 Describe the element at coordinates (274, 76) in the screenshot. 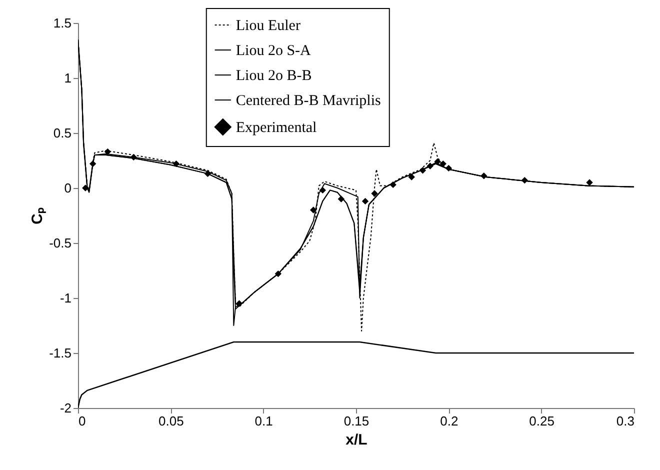

I see `legend-label: Liou 2o B-B` at that location.